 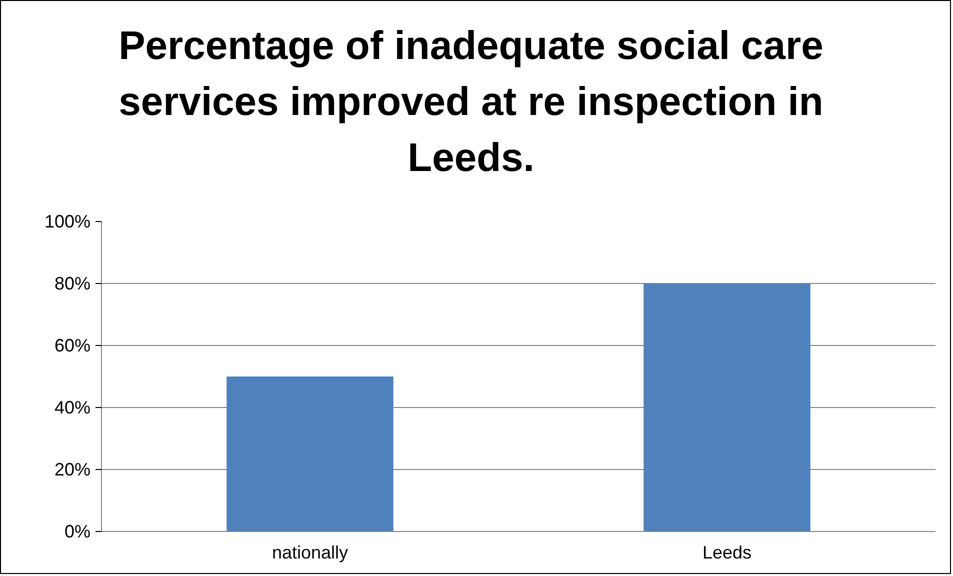 What do you see at coordinates (72, 284) in the screenshot?
I see `y-tick-label: 80%` at bounding box center [72, 284].